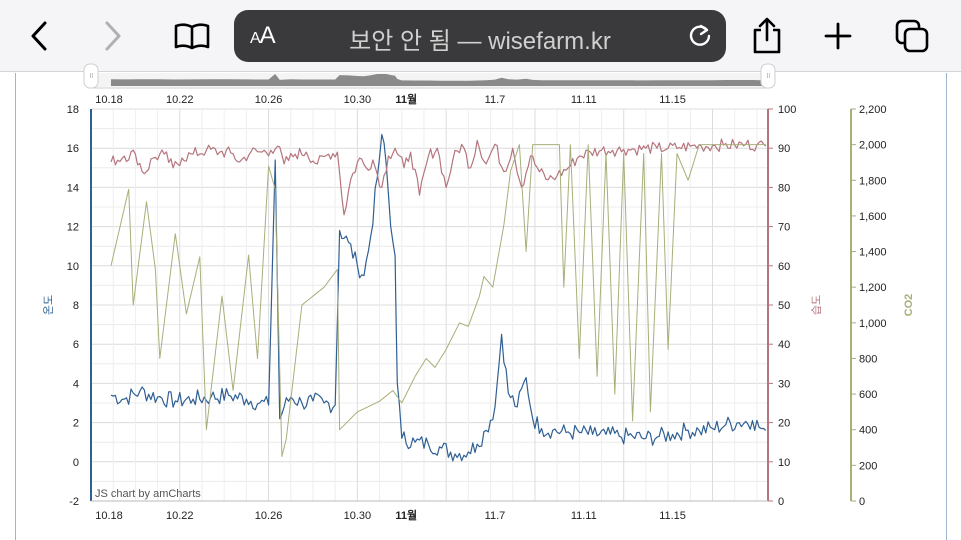  Describe the element at coordinates (406, 99) in the screenshot. I see `navigator-tick-label: 11월` at that location.